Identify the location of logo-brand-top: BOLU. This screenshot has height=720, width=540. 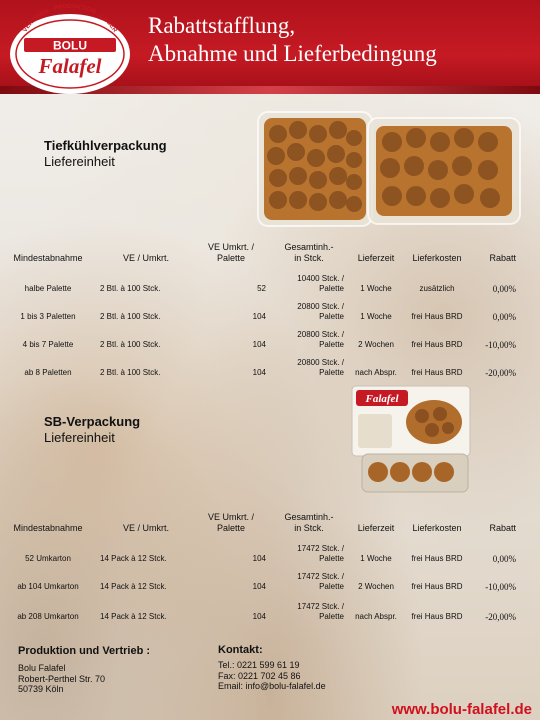
(70, 46).